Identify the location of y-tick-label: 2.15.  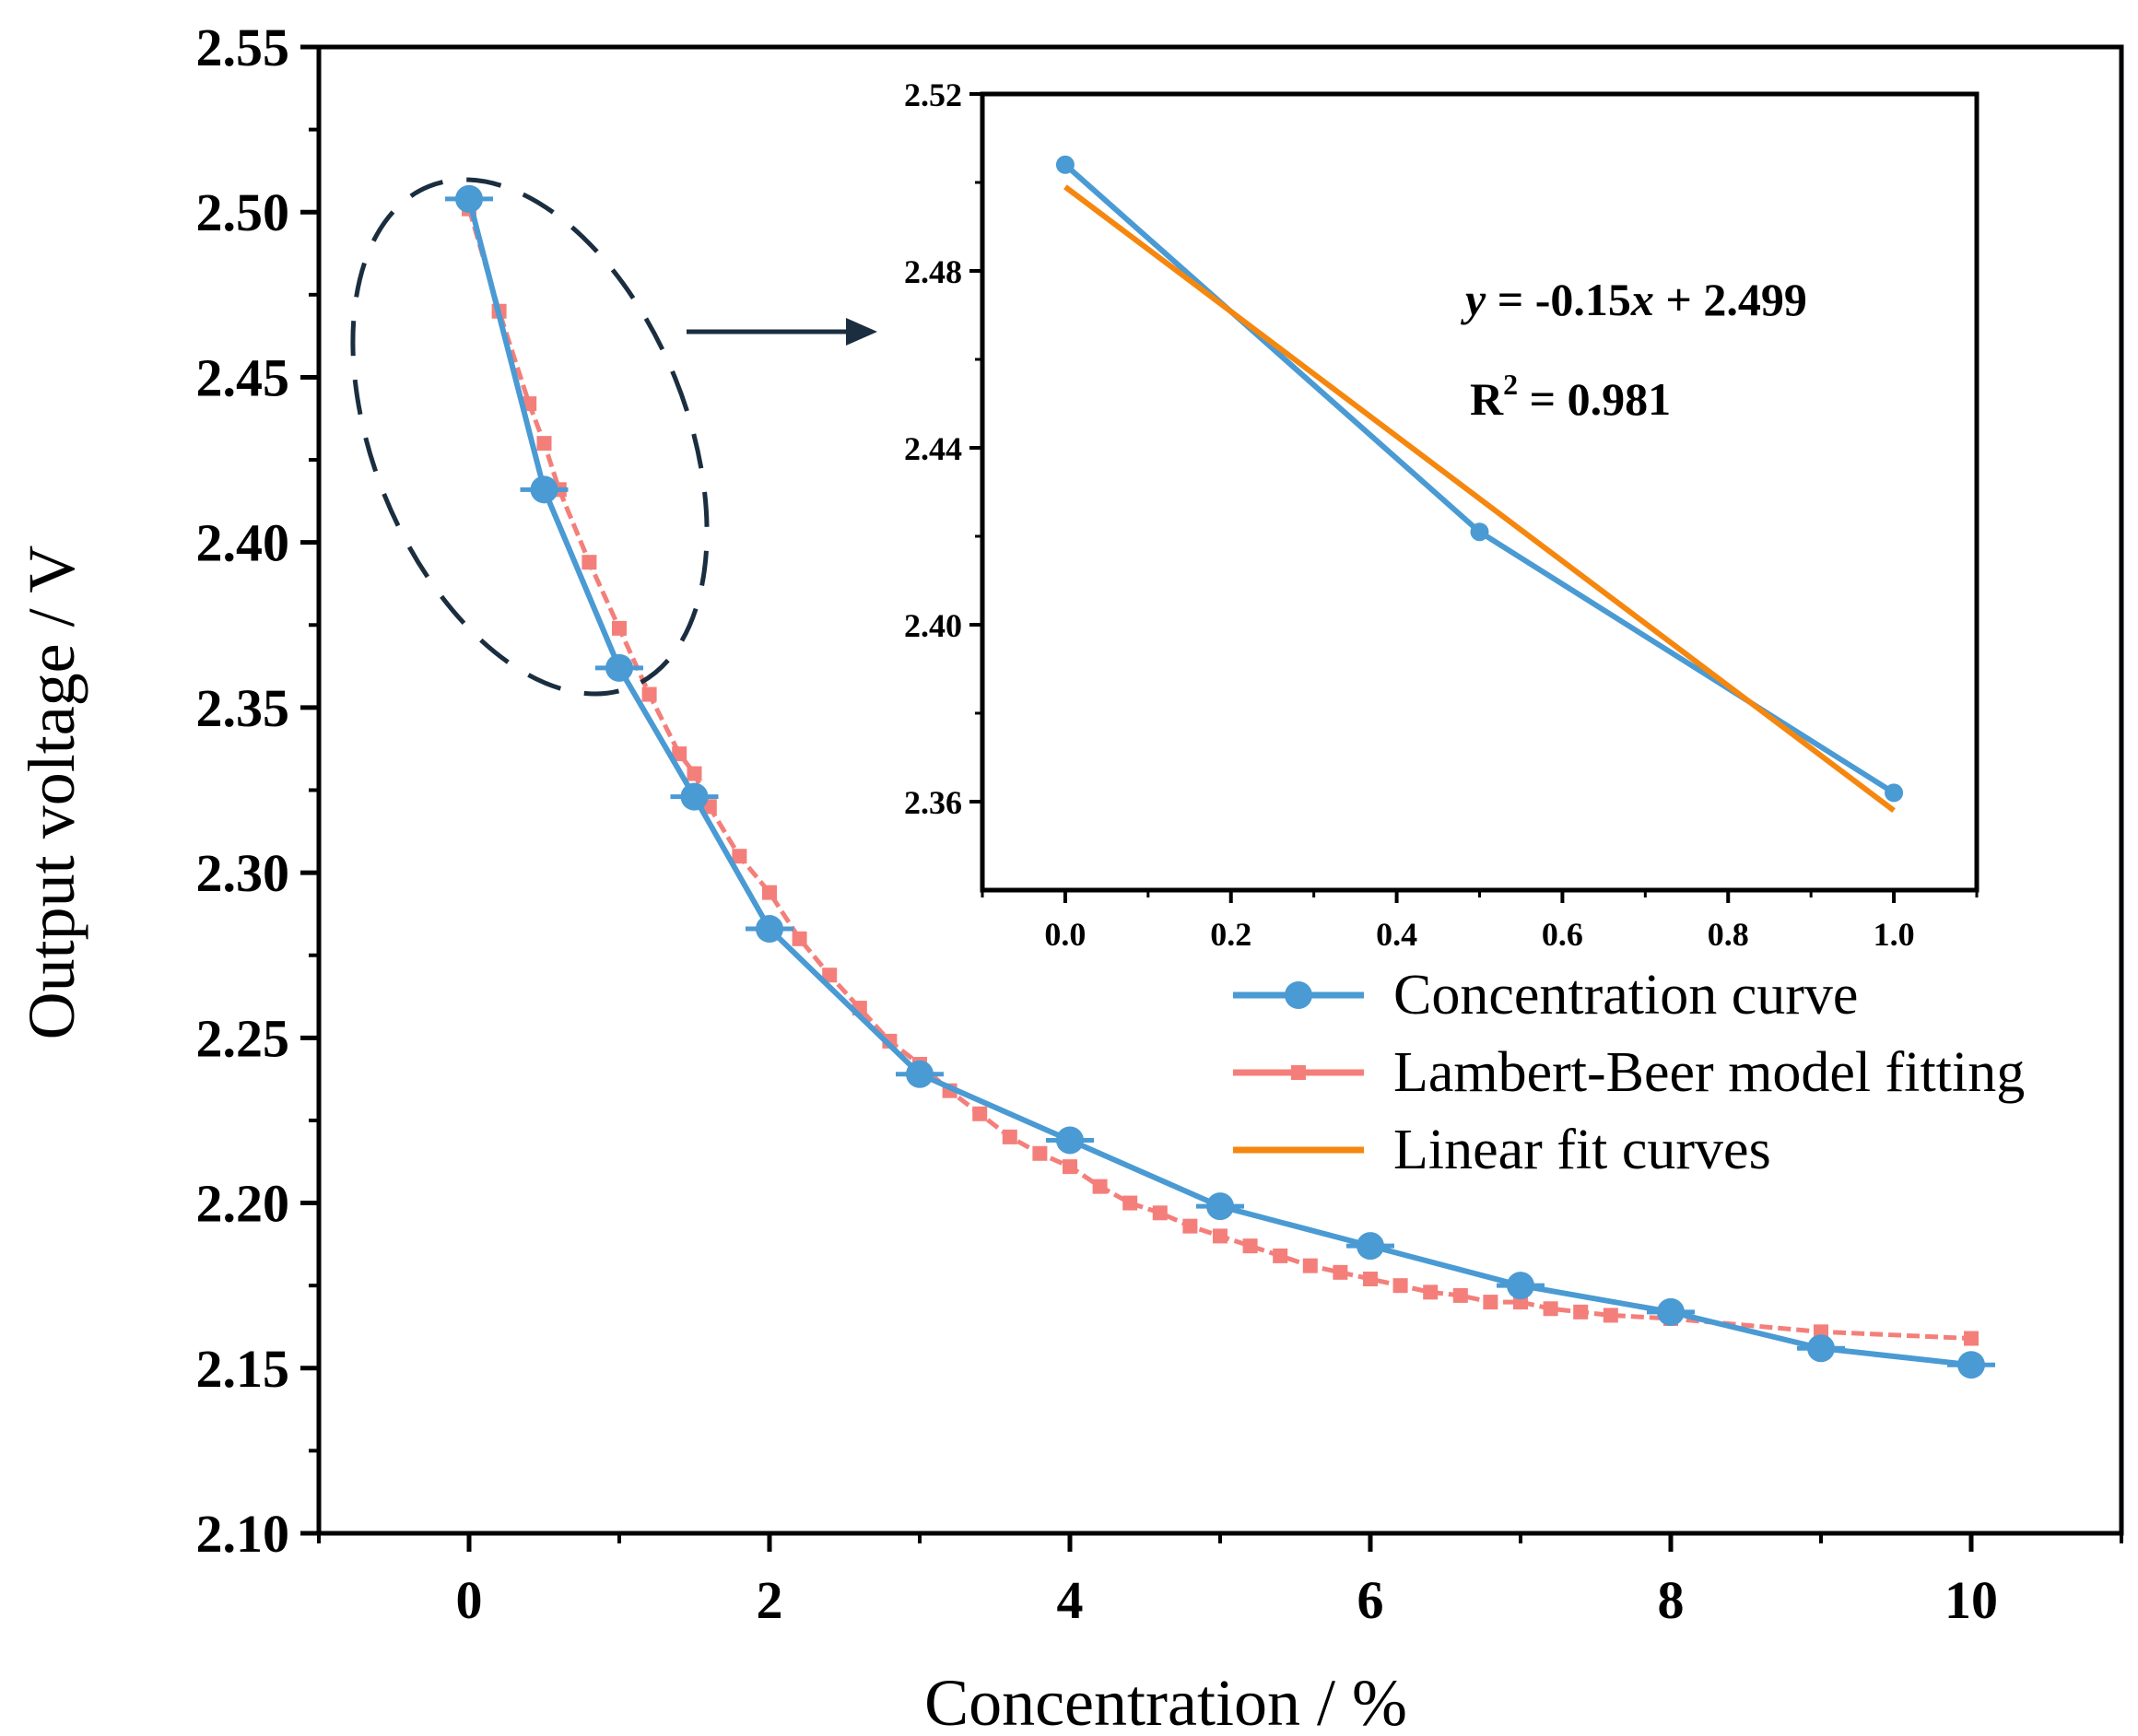
(243, 1369).